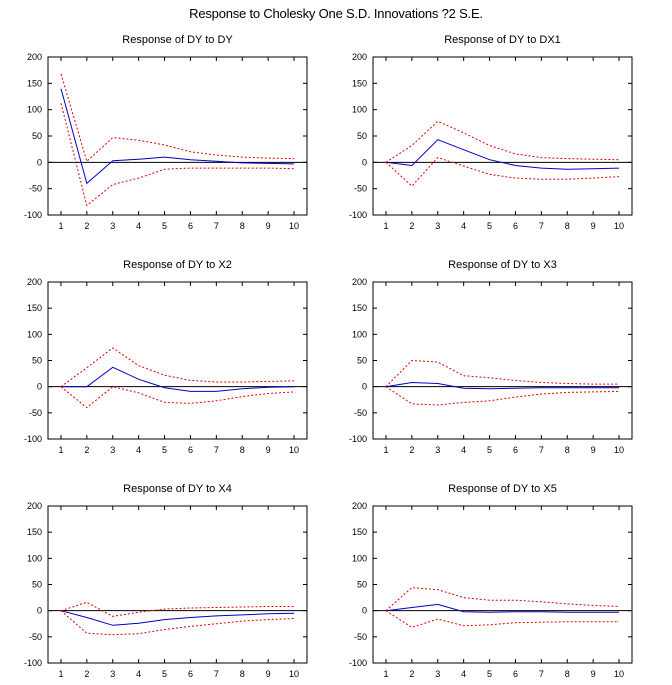  Describe the element at coordinates (502, 40) in the screenshot. I see `panel-title: Response of DY to DX1` at that location.